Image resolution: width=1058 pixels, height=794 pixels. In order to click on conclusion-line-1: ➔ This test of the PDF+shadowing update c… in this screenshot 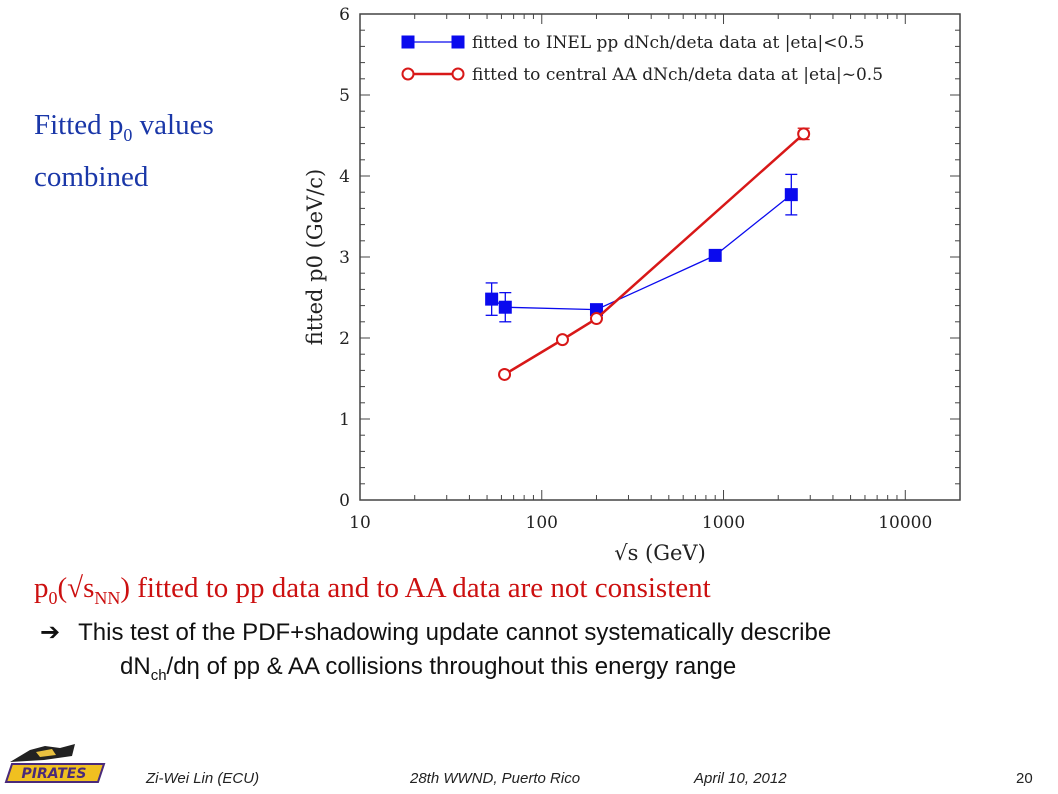, I will do `click(435, 632)`.